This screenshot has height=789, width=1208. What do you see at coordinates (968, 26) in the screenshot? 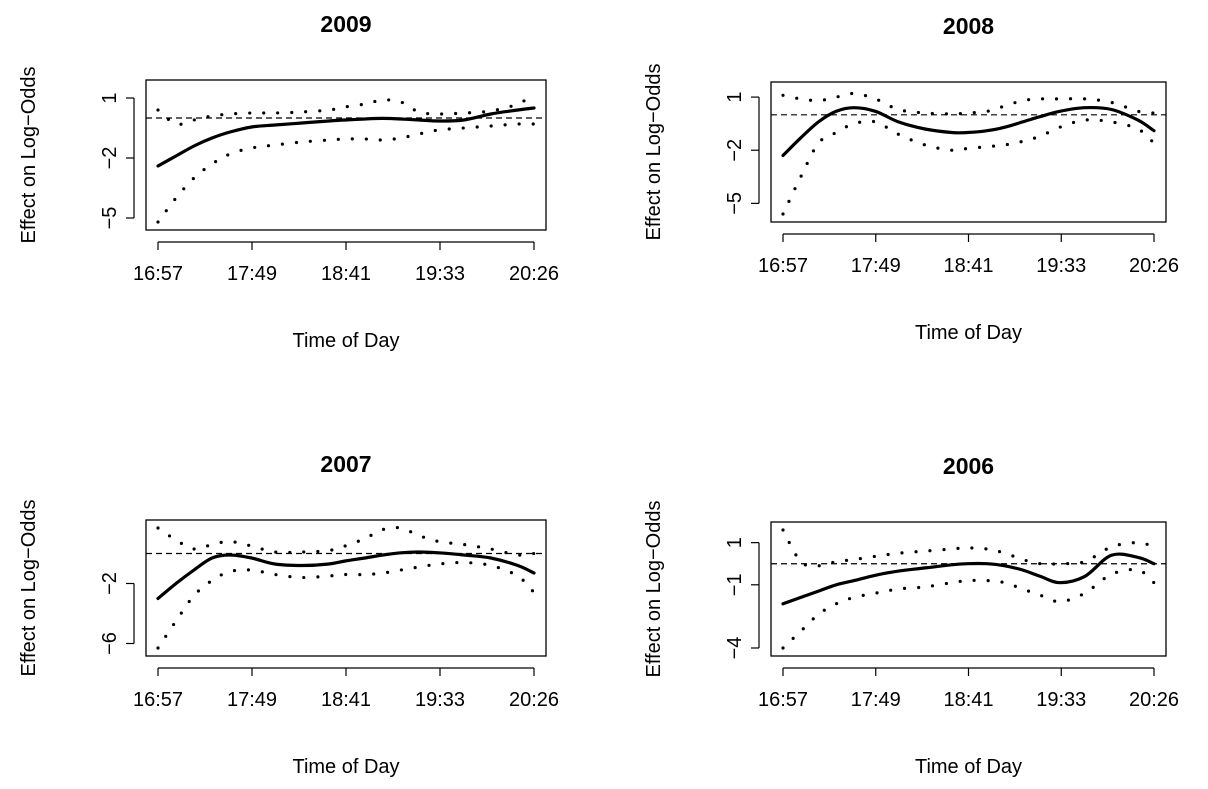
I see `chart-title: 2008` at bounding box center [968, 26].